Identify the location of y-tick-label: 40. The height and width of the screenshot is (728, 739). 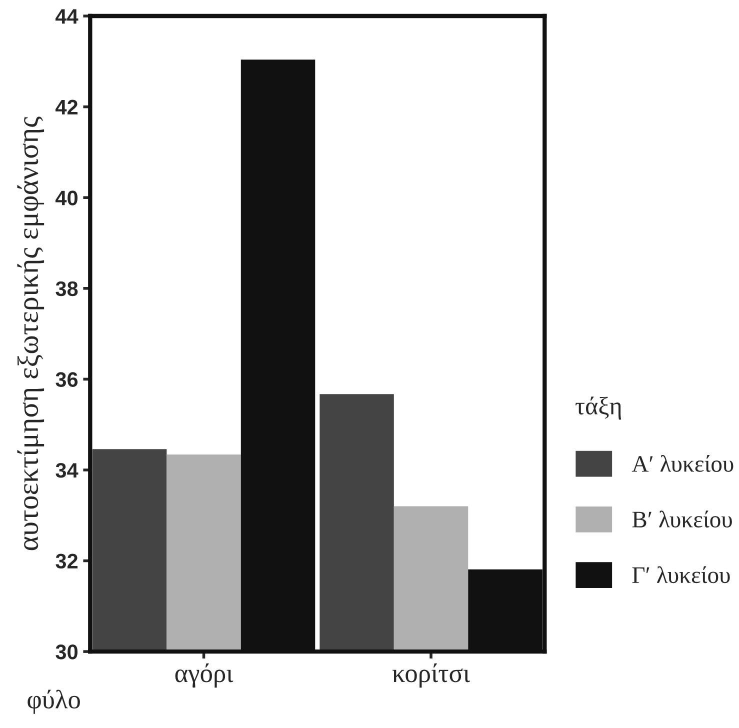
(67, 198).